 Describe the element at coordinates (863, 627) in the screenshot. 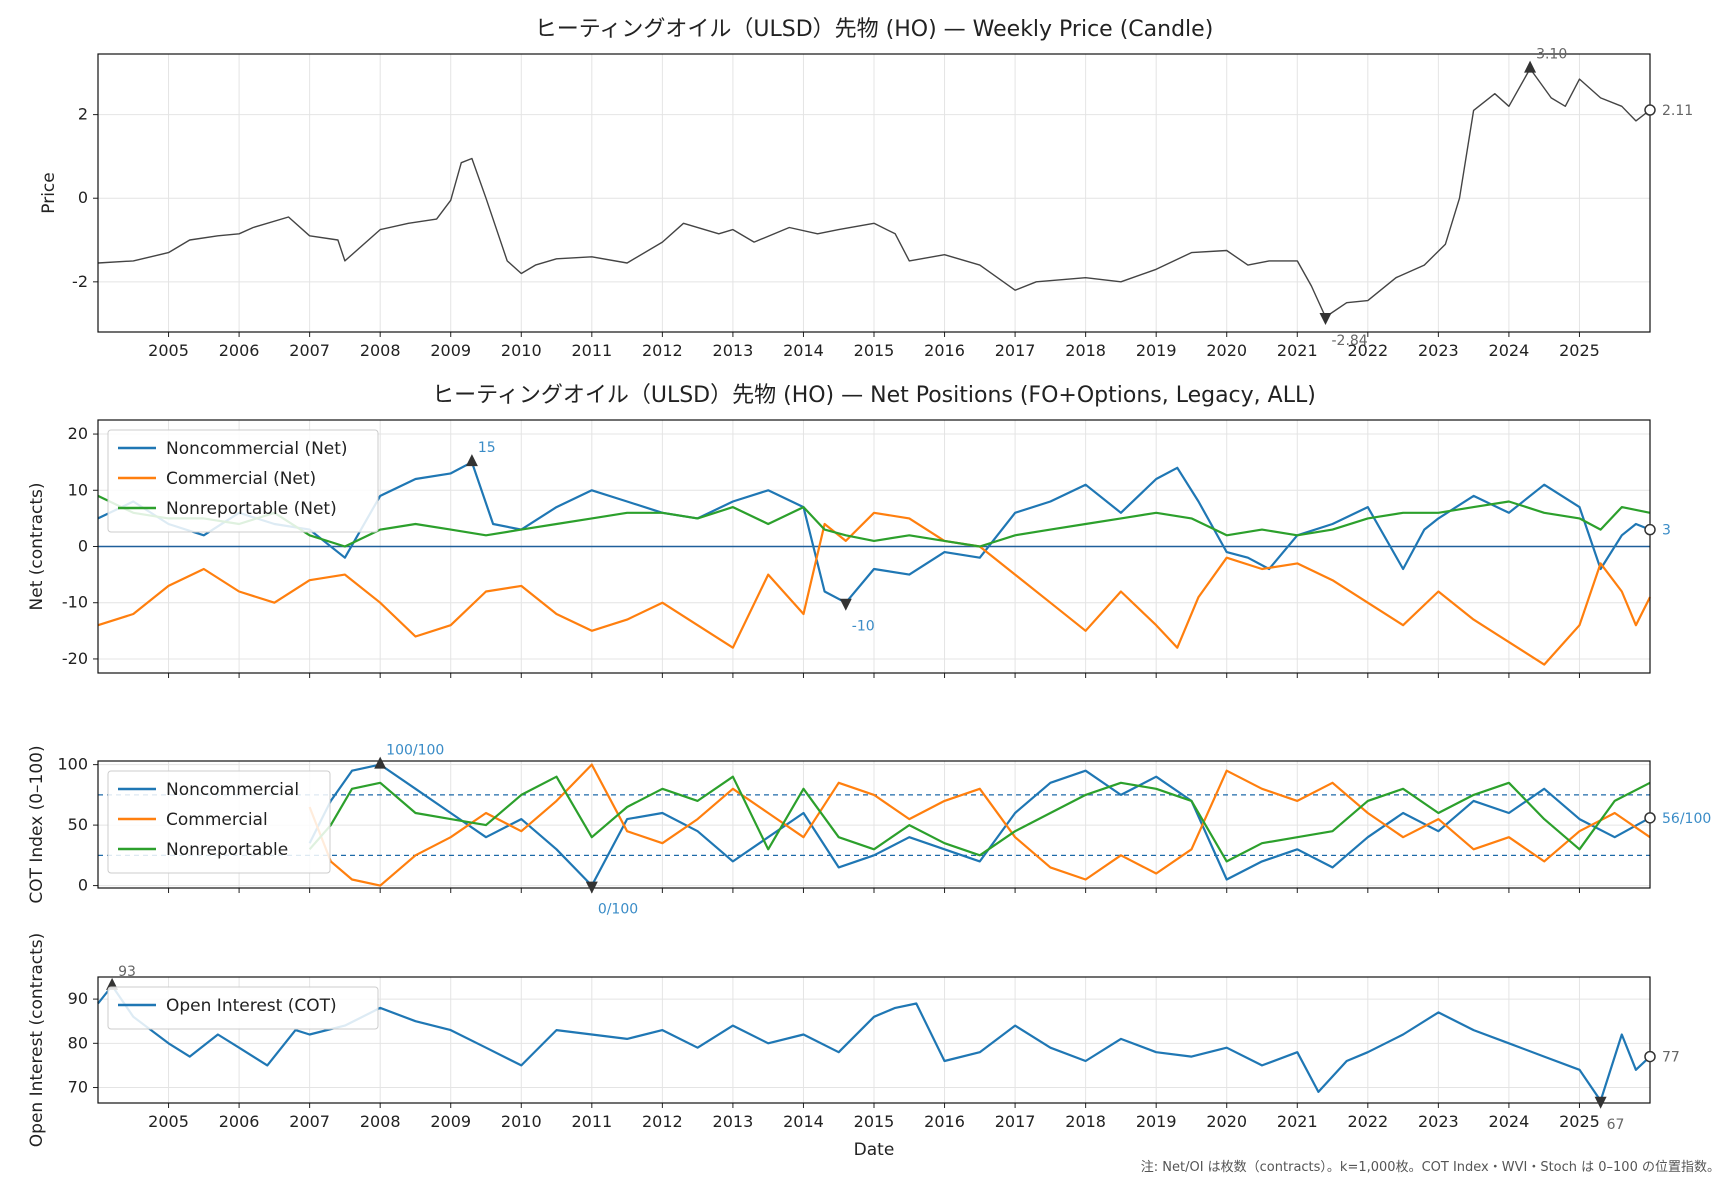

I see `min-annotation: -10` at that location.